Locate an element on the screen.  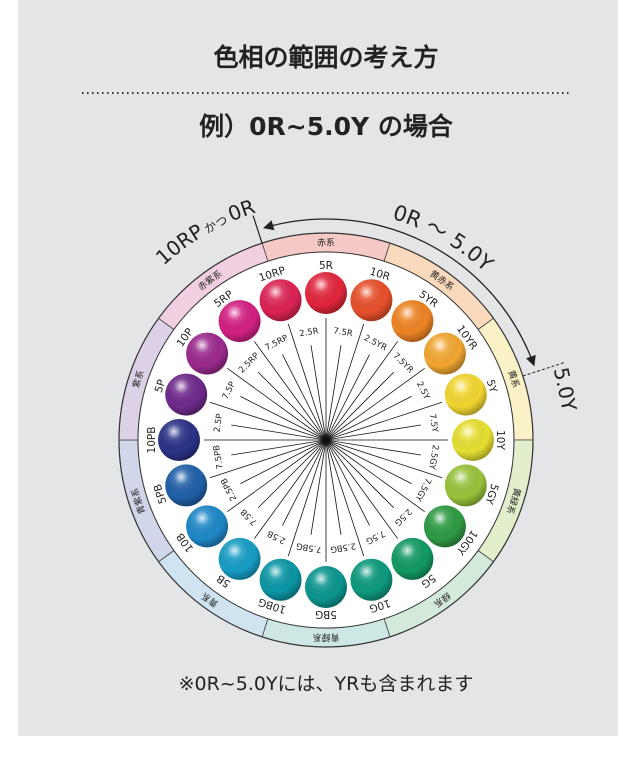
group-label: 青緑系 is located at coordinates (326, 638).